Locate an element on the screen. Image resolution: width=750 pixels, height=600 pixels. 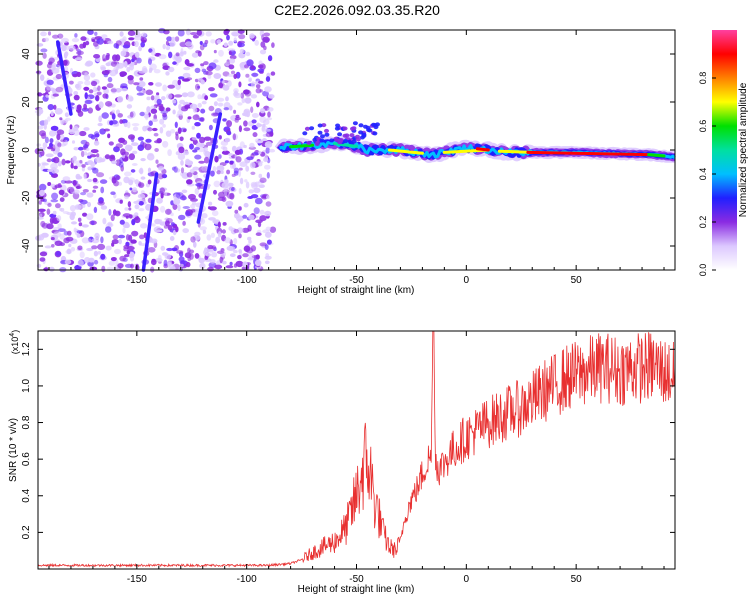
y-tick-label: -40 is located at coordinates (26, 245).